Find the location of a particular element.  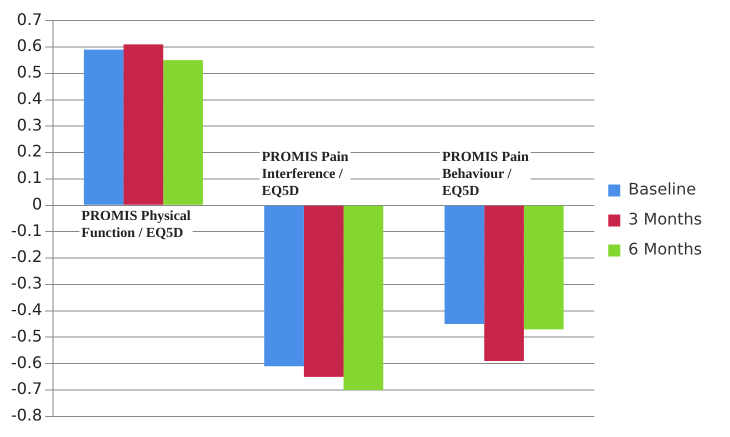

y-tick-label: 0.2 is located at coordinates (29, 151).